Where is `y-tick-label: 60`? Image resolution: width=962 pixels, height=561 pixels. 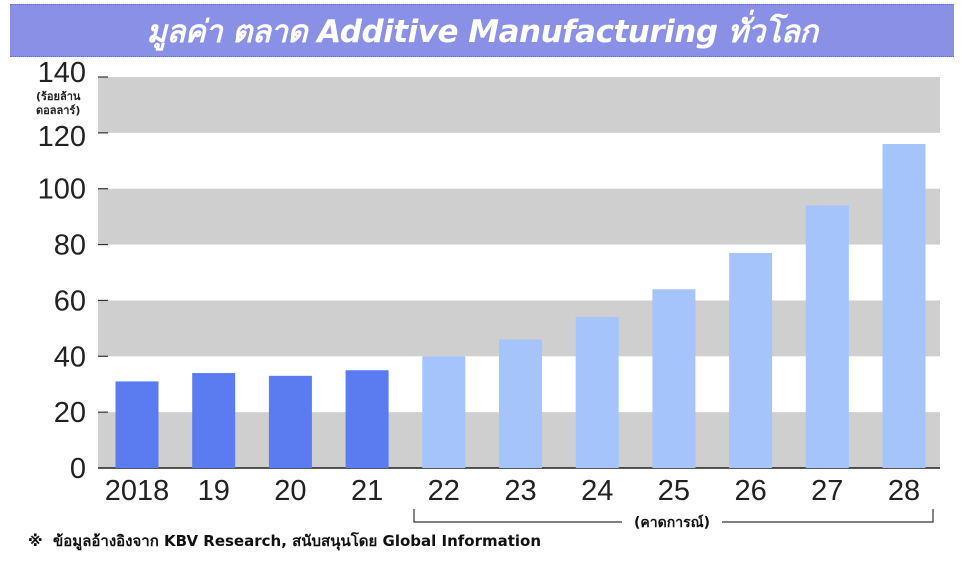
y-tick-label: 60 is located at coordinates (70, 301).